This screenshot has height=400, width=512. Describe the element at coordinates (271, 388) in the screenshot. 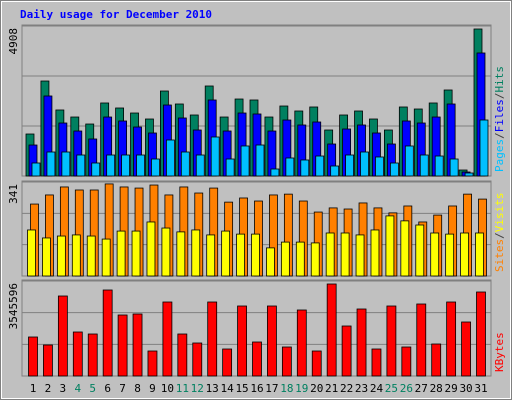

I see `x-tick-label: 17` at that location.